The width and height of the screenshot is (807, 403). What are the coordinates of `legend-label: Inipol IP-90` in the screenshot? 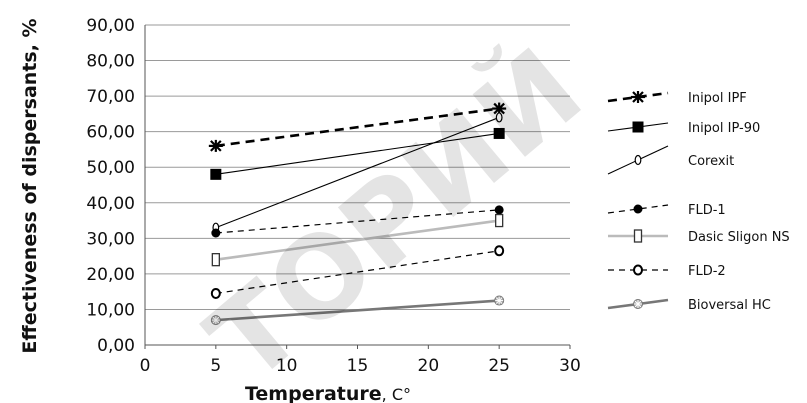 It's located at (724, 128).